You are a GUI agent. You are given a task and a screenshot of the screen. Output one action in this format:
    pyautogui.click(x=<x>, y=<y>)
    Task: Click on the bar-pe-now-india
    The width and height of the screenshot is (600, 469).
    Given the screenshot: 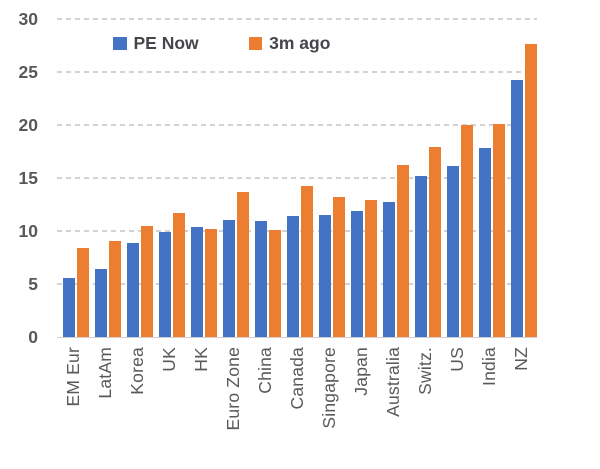 What is the action you would take?
    pyautogui.click(x=485, y=242)
    